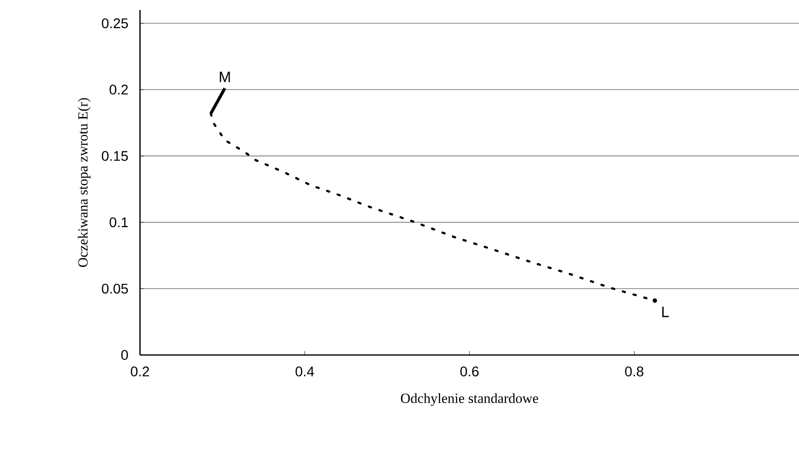 This screenshot has width=799, height=462. I want to click on annotation: L, so click(665, 312).